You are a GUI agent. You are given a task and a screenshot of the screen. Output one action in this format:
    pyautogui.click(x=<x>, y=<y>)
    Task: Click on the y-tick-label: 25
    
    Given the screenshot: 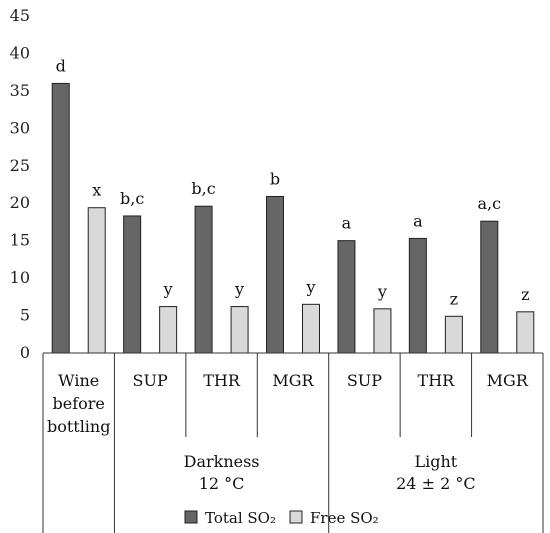 What is the action you would take?
    pyautogui.click(x=20, y=165)
    